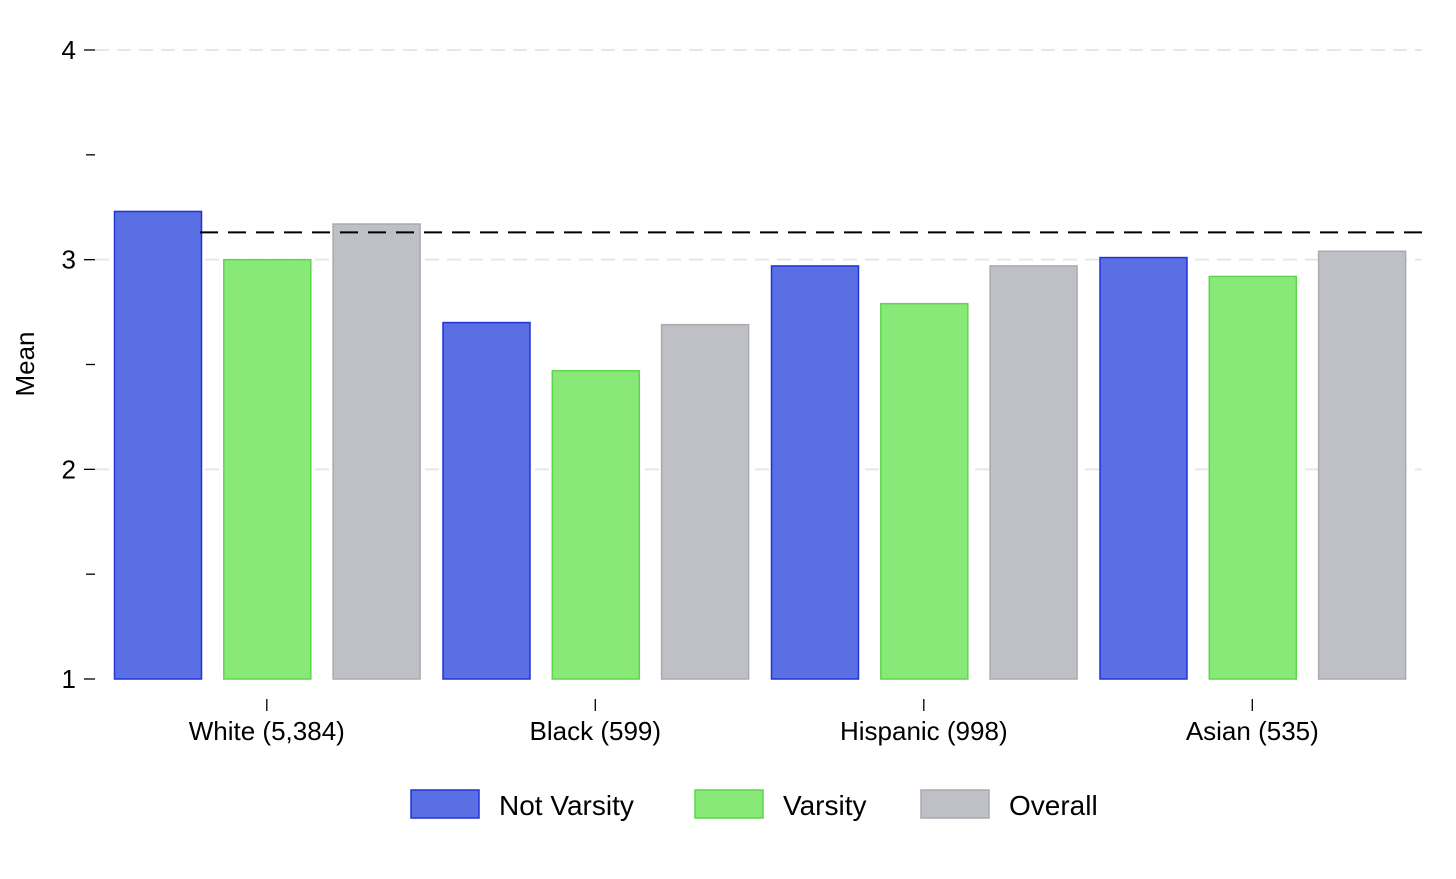 Image resolution: width=1456 pixels, height=879 pixels. Describe the element at coordinates (924, 731) in the screenshot. I see `x-tick-label: Hispanic (998)` at that location.